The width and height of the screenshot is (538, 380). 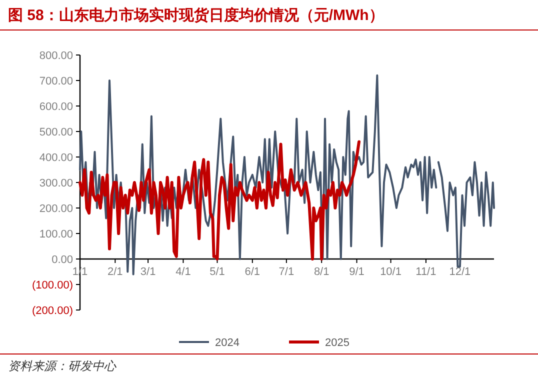 What do you see at coordinates (148, 272) in the screenshot?
I see `x-tick-label: 3/1` at bounding box center [148, 272].